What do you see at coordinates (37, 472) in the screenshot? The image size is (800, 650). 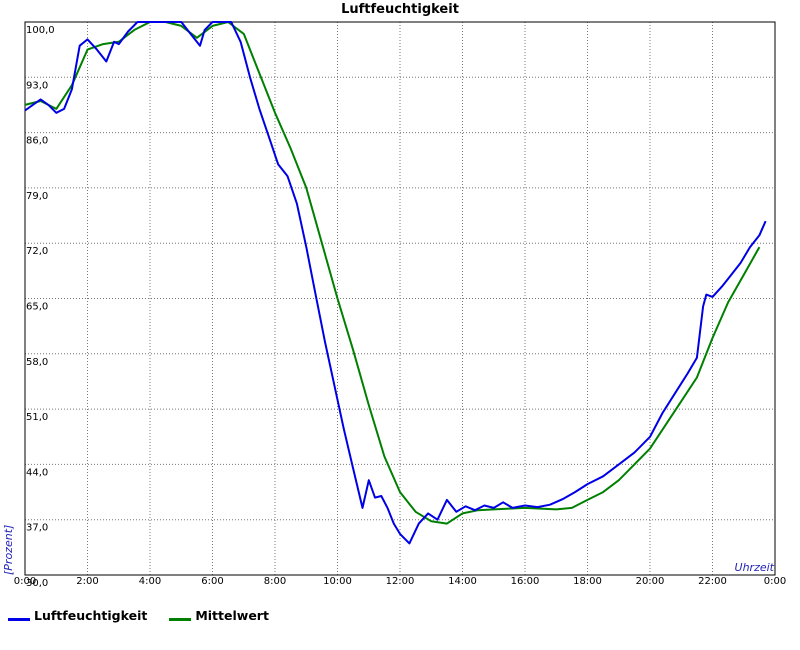 I see `y-tick-label: 44,0` at bounding box center [37, 472].